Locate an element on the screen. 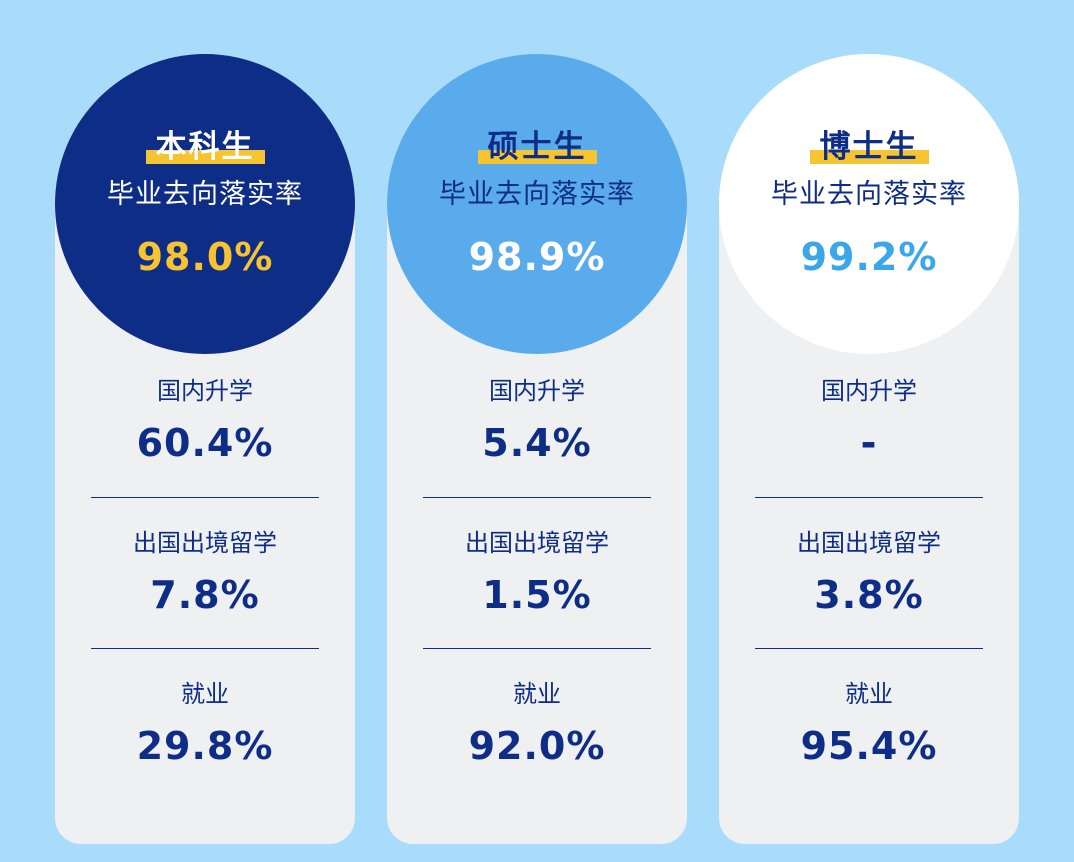 The image size is (1074, 862). stat-domestic-study: 国内升学 5.4% is located at coordinates (537, 421).